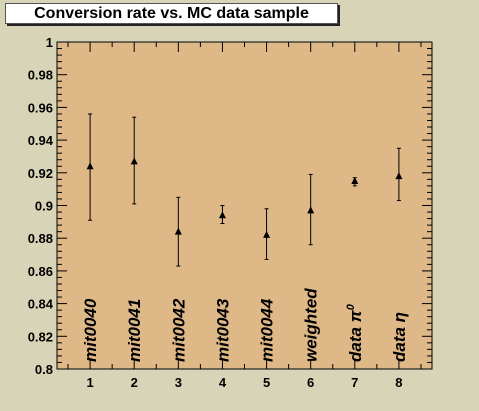 This screenshot has height=411, width=479. I want to click on y-tick-label: 1, so click(49, 42).